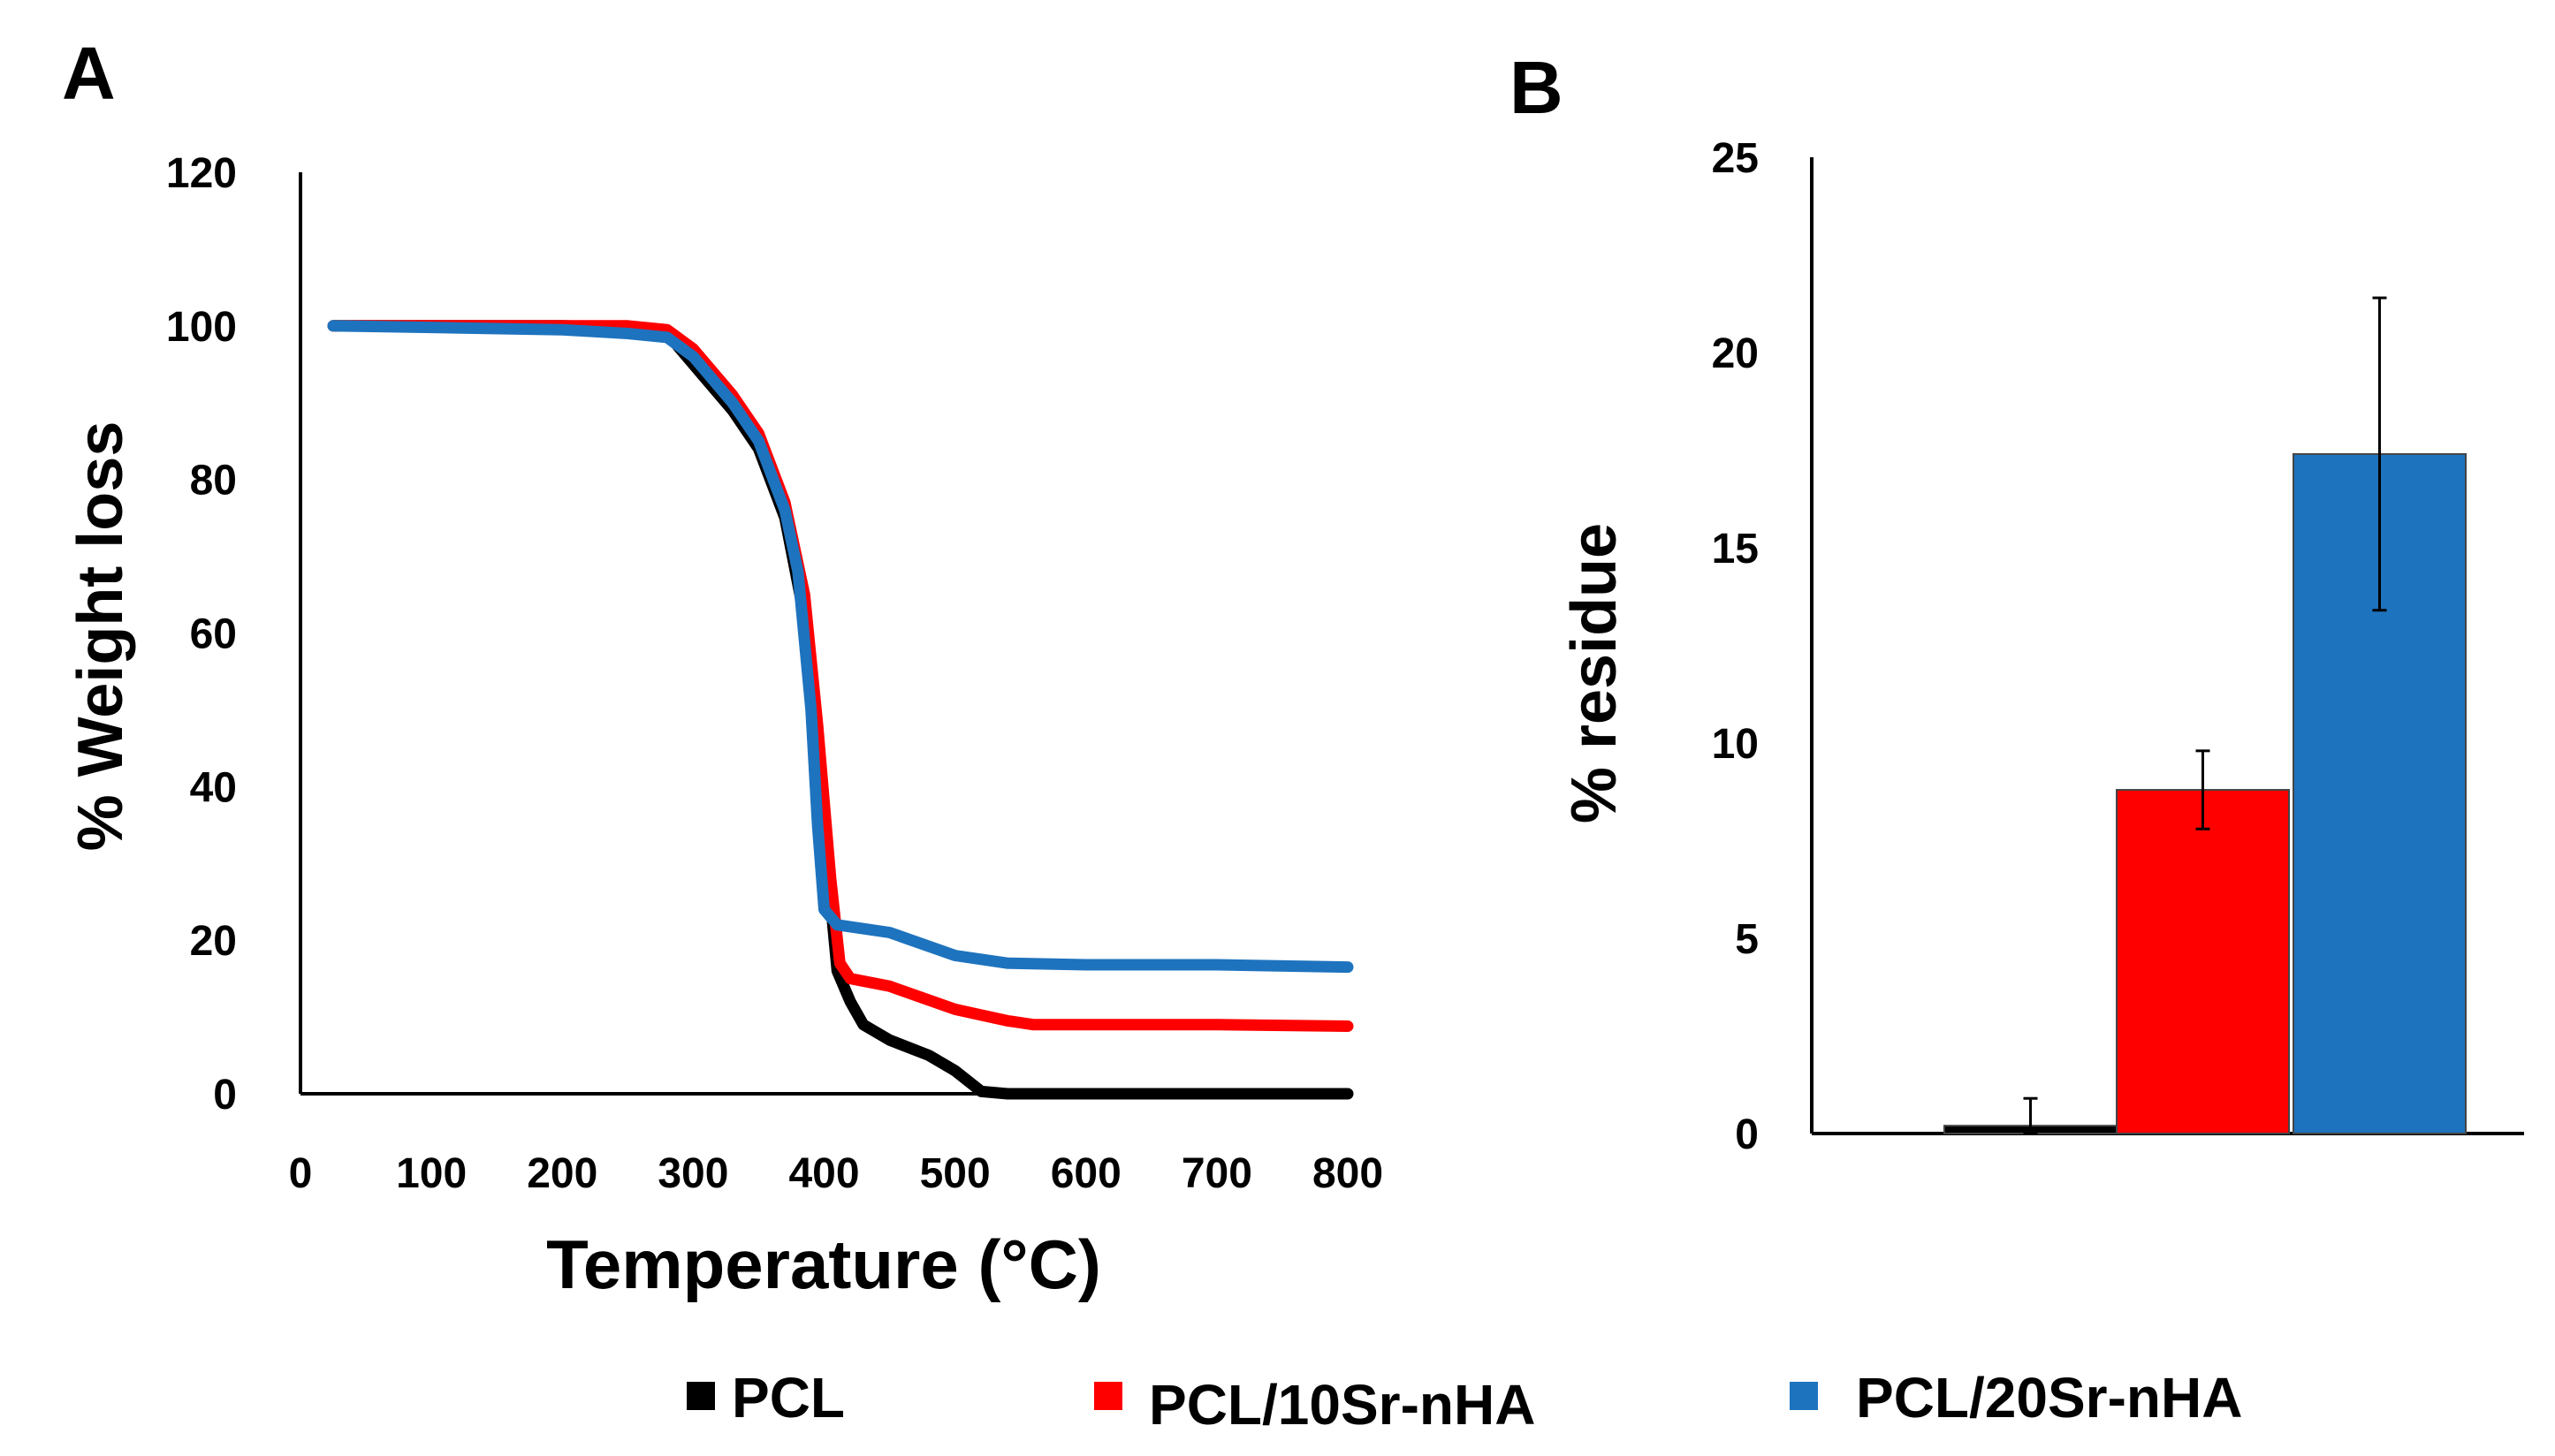  What do you see at coordinates (2049, 1397) in the screenshot?
I see `legend-label-pcl-20sr-nha: PCL/20Sr-nHA` at bounding box center [2049, 1397].